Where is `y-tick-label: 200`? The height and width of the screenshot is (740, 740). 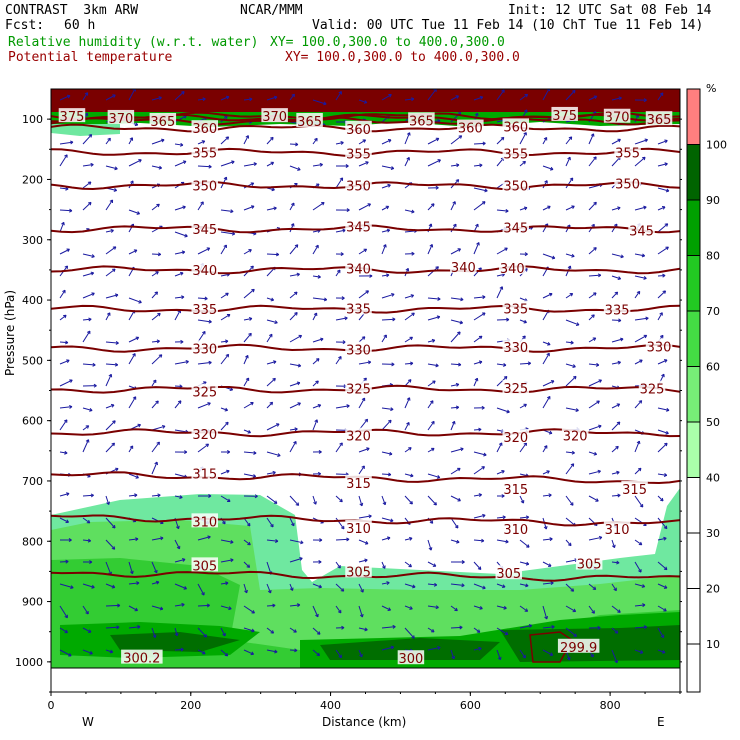
y-tick-label: 200 is located at coordinates (32, 179).